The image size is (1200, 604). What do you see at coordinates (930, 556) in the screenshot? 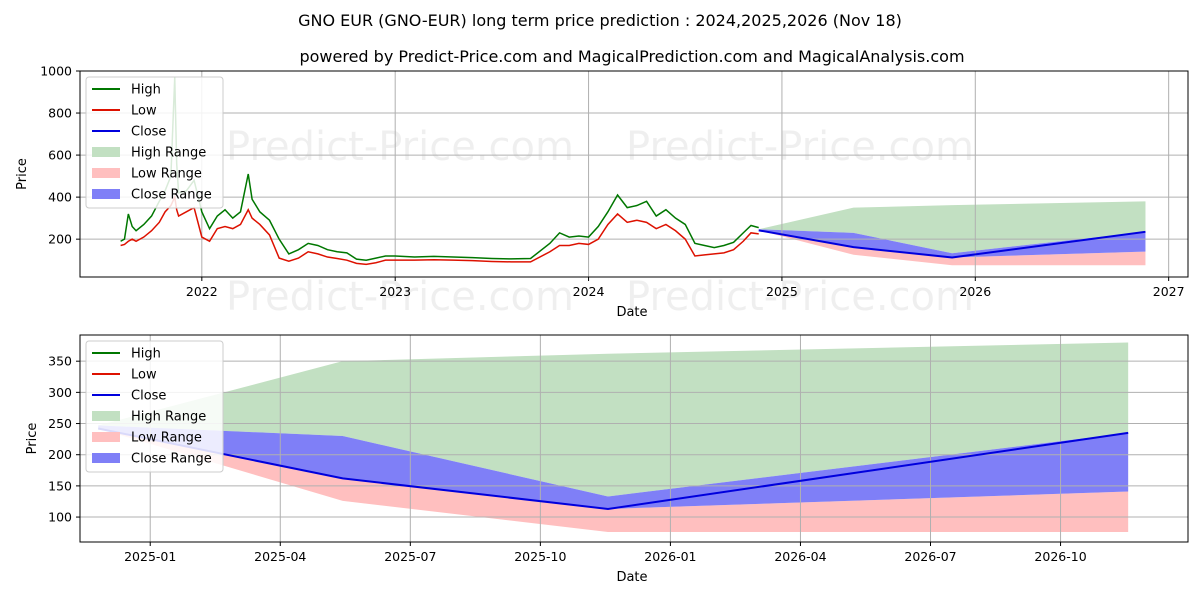
I see `x-tick-label: 2026-07` at bounding box center [930, 556].